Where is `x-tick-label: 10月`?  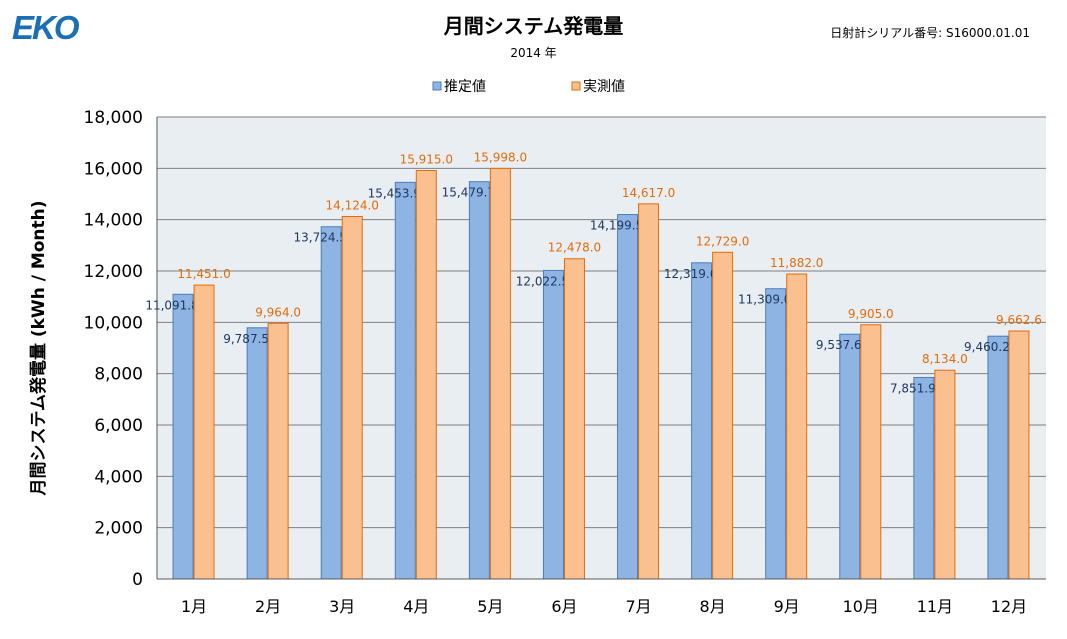 x-tick-label: 10月 is located at coordinates (861, 606).